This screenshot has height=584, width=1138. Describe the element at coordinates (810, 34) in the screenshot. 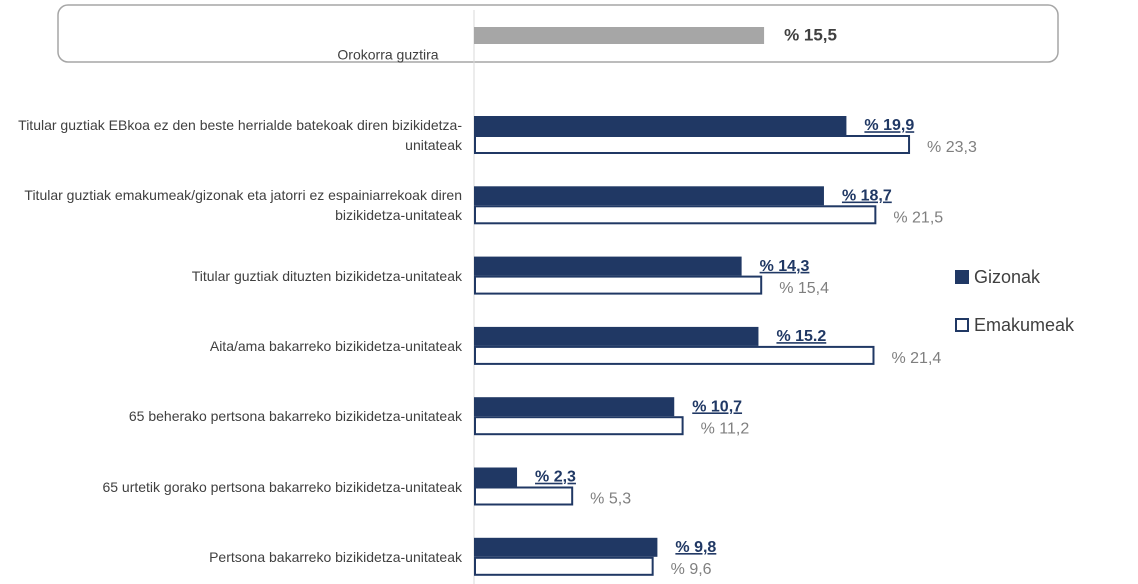

I see `total-value-label: % 15,5` at that location.